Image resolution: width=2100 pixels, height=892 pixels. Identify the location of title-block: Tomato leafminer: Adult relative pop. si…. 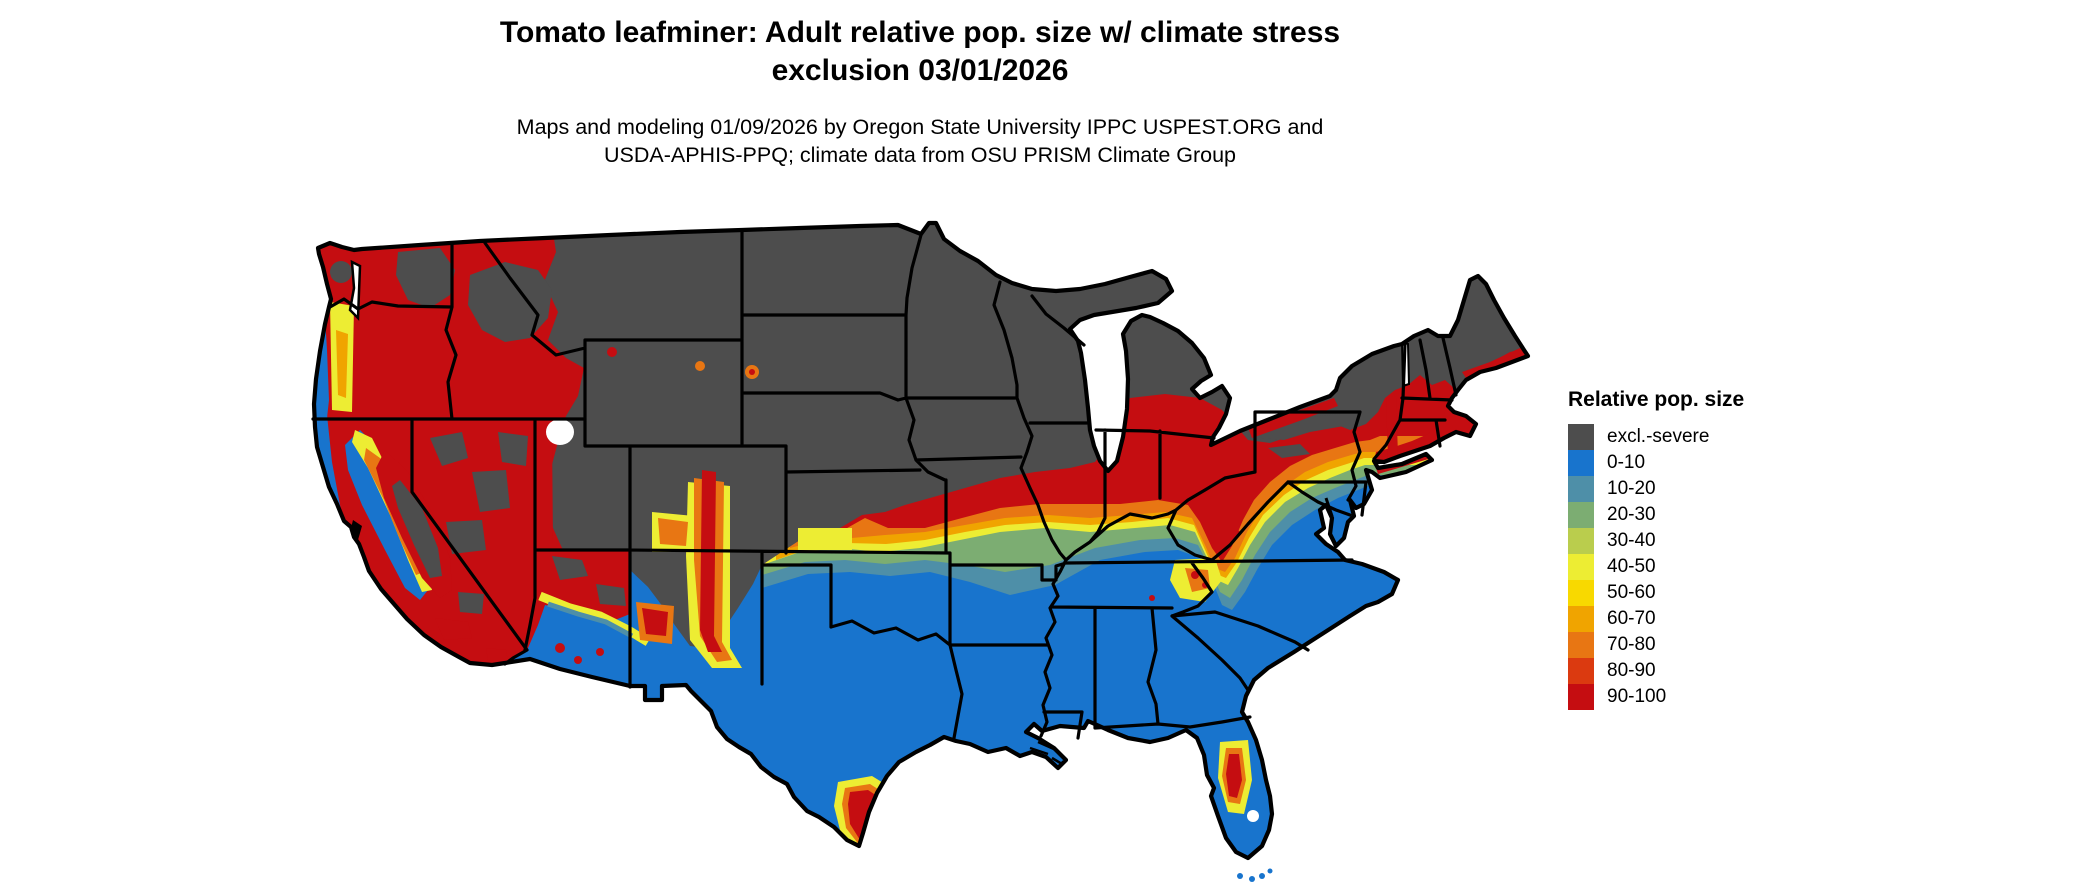
(920, 91).